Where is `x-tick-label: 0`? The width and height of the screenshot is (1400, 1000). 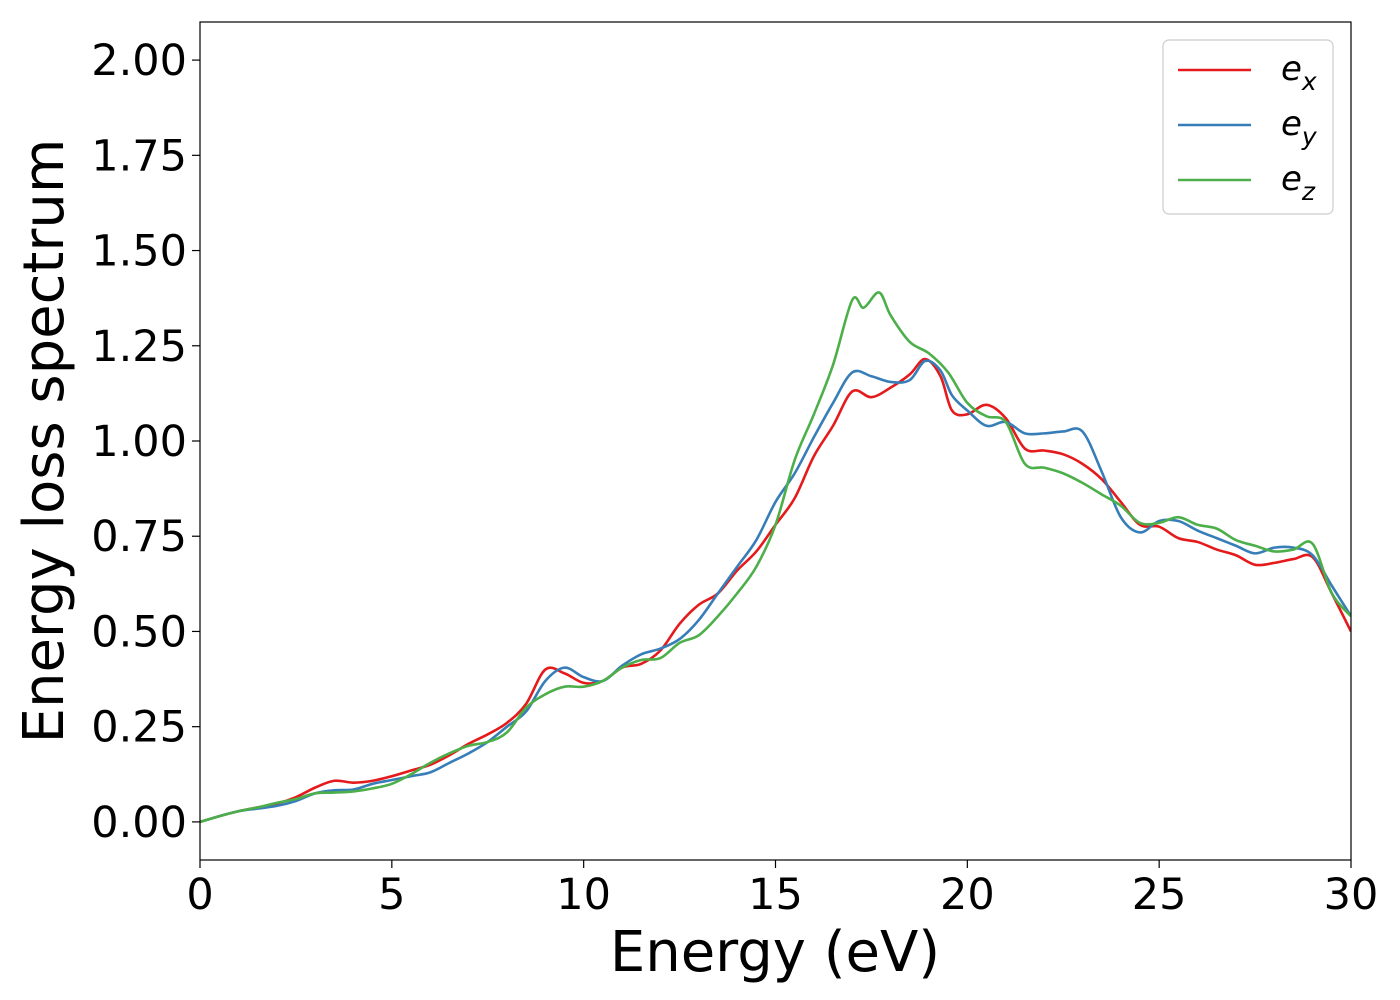 x-tick-label: 0 is located at coordinates (199, 895).